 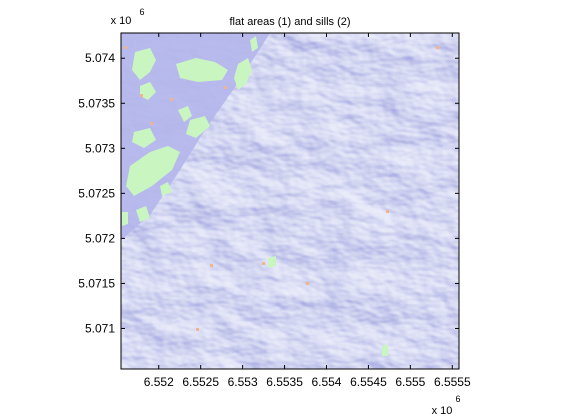 What do you see at coordinates (100, 328) in the screenshot?
I see `y-tick-label: 5.071` at bounding box center [100, 328].